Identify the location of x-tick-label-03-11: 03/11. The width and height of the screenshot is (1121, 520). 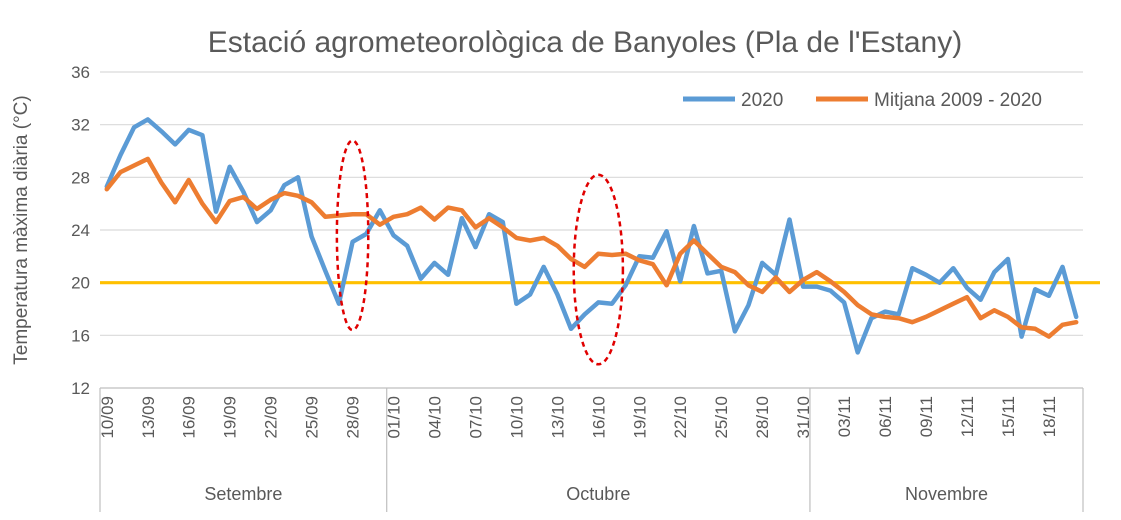
(844, 416).